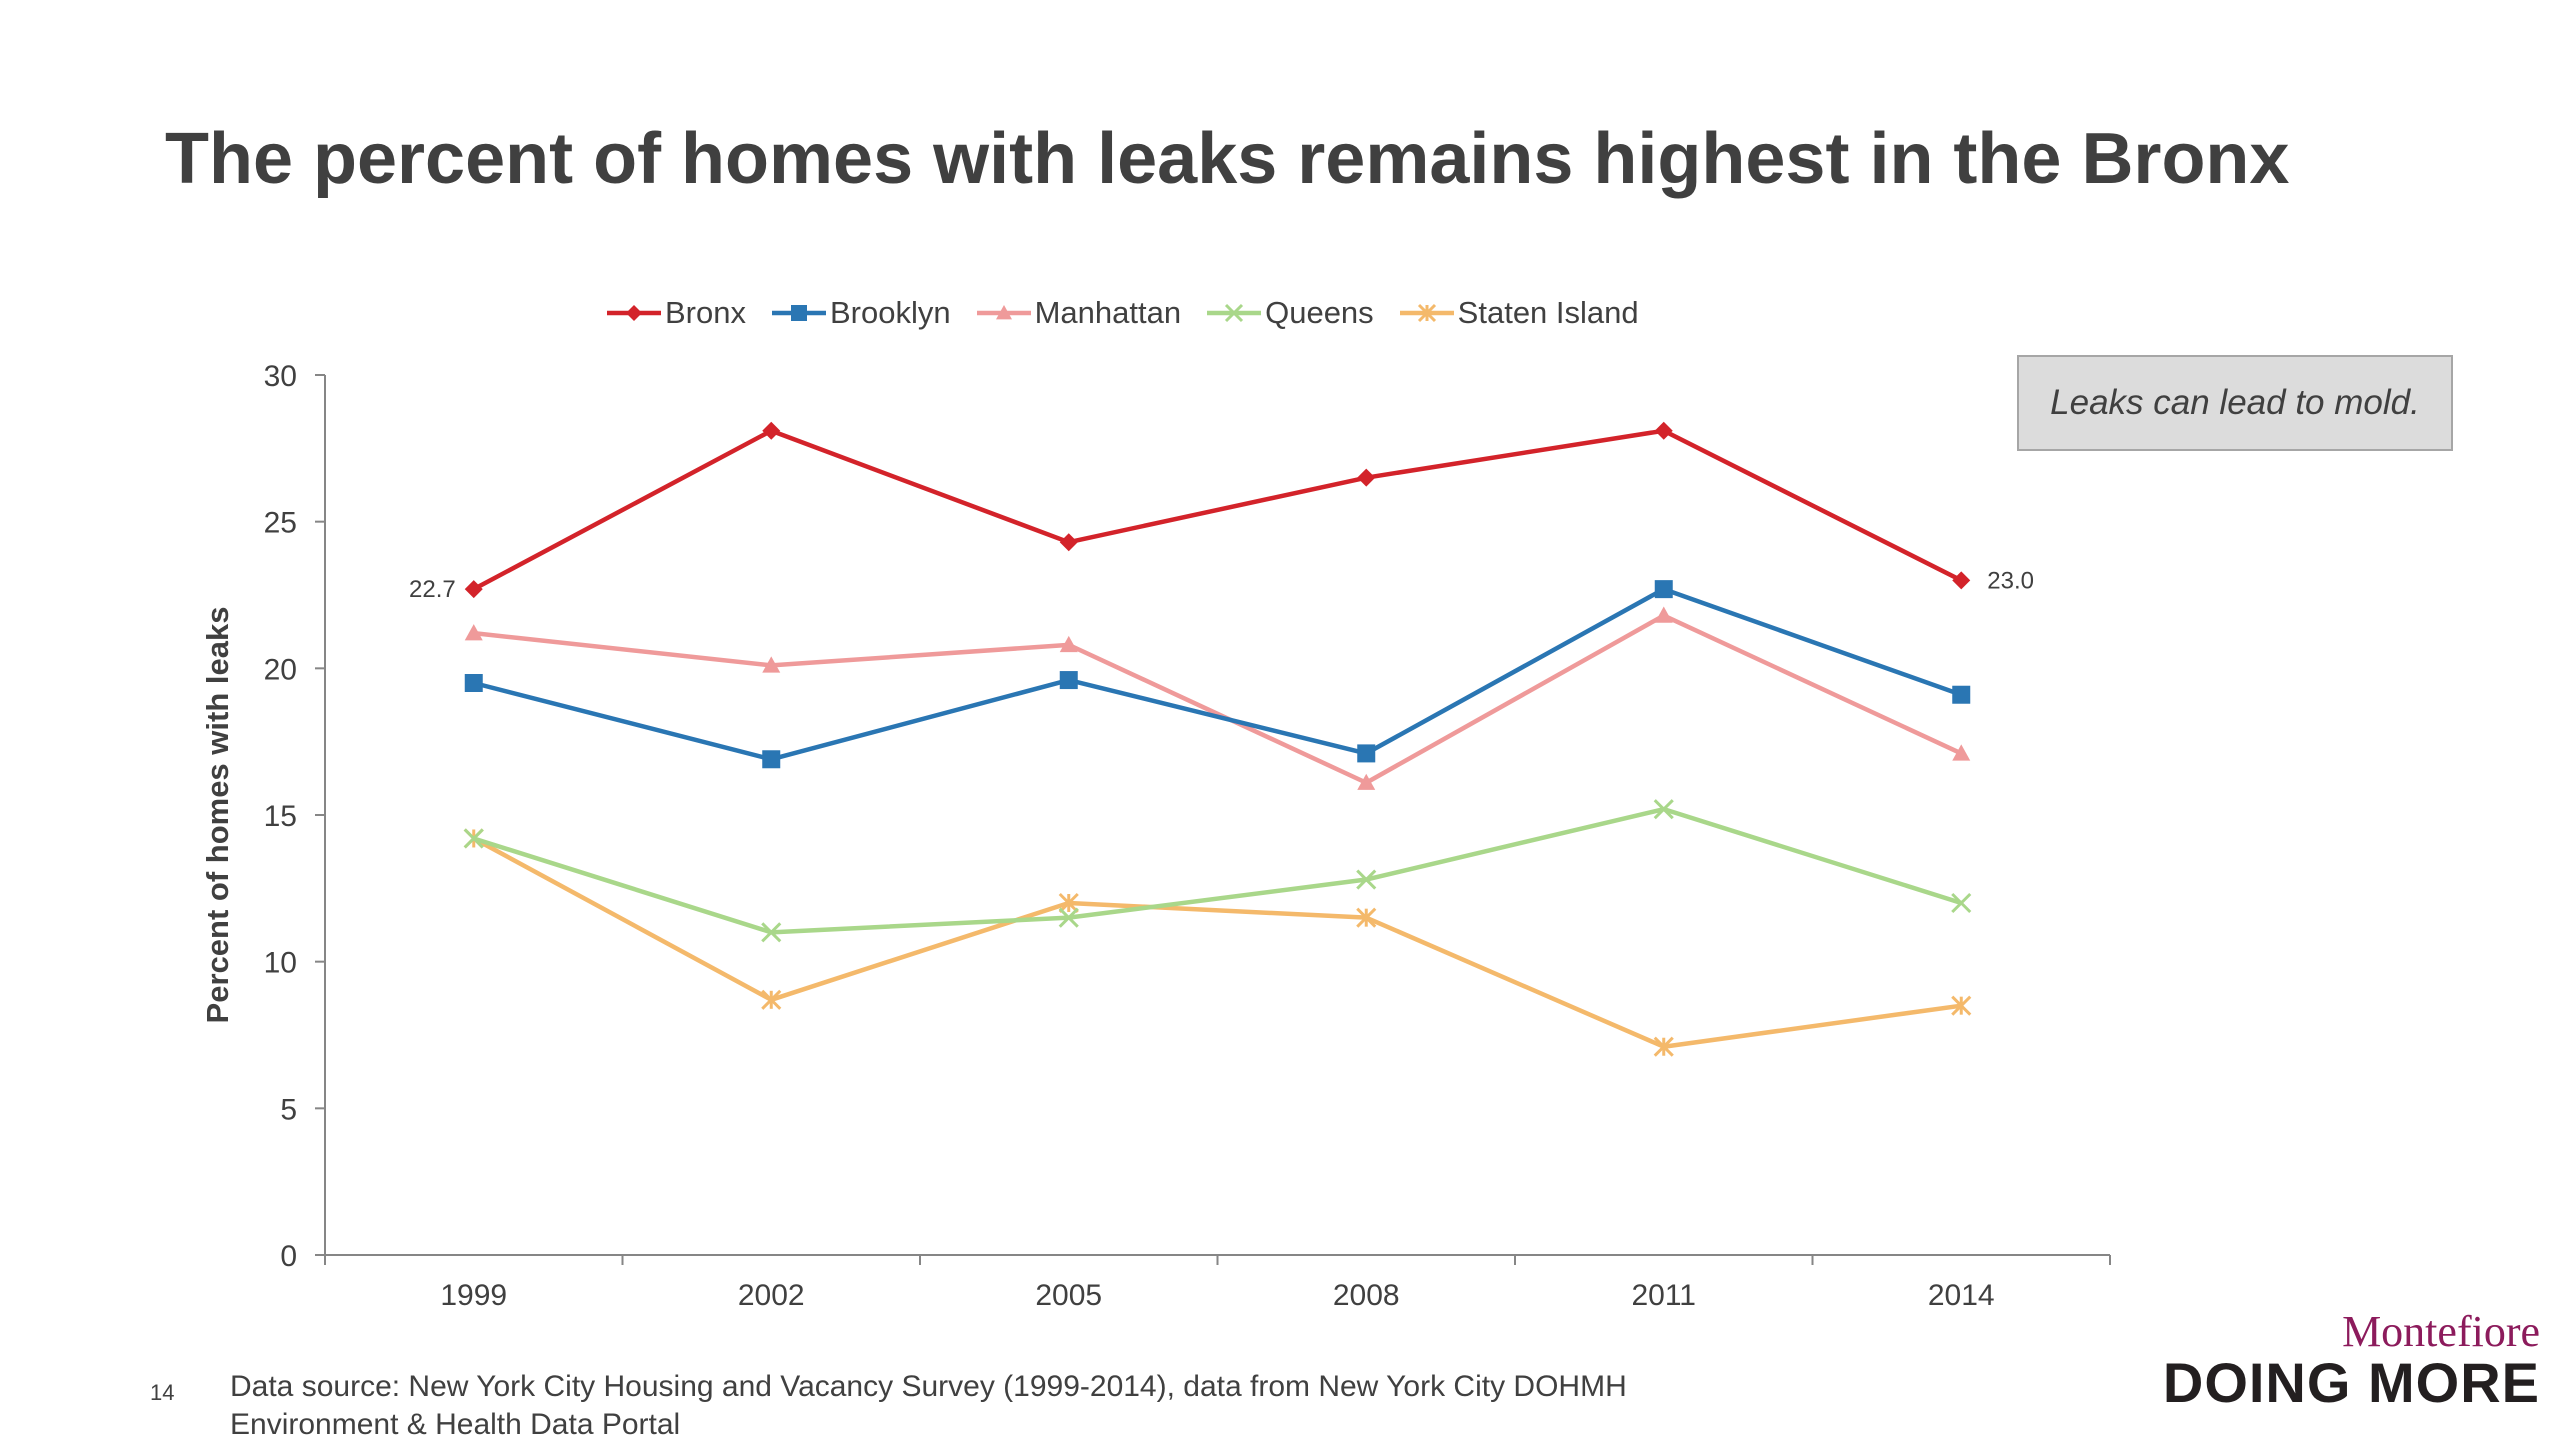 The height and width of the screenshot is (1440, 2560). What do you see at coordinates (1217, 510) in the screenshot?
I see `series-line-bronx` at bounding box center [1217, 510].